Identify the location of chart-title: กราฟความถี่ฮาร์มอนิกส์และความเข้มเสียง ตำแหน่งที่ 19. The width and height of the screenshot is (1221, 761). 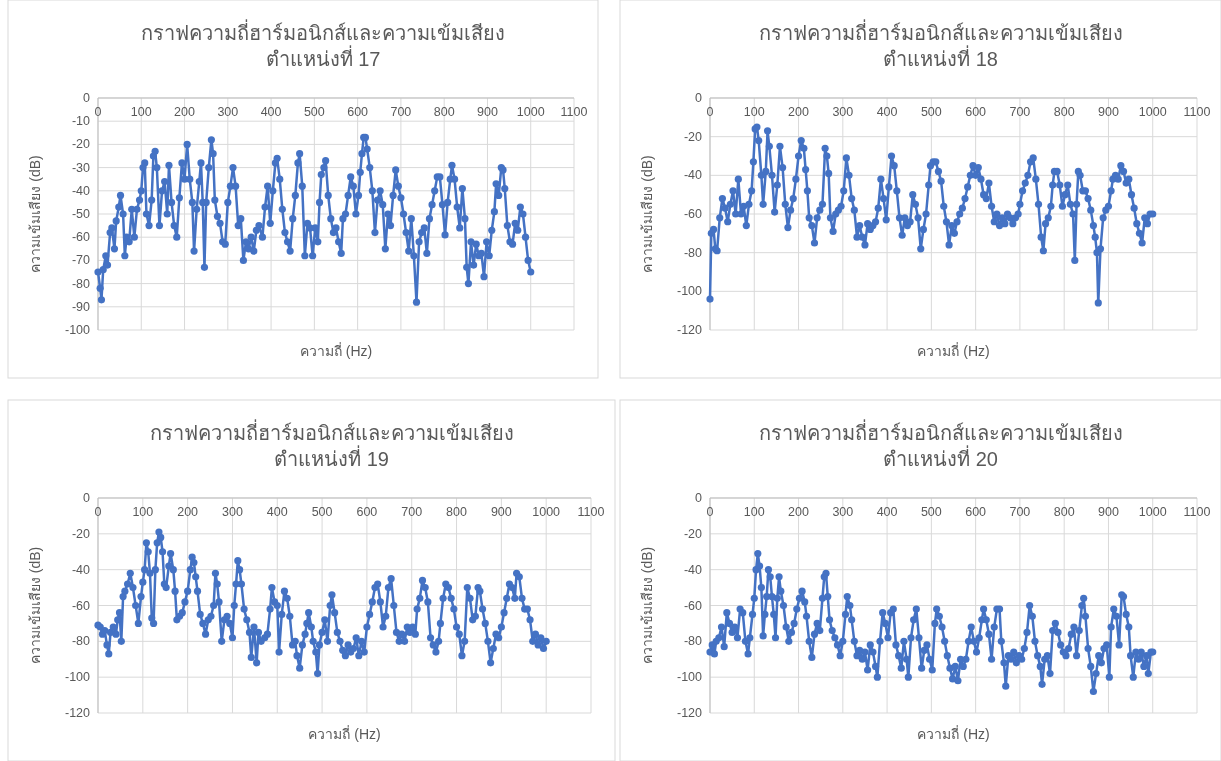
(331, 444).